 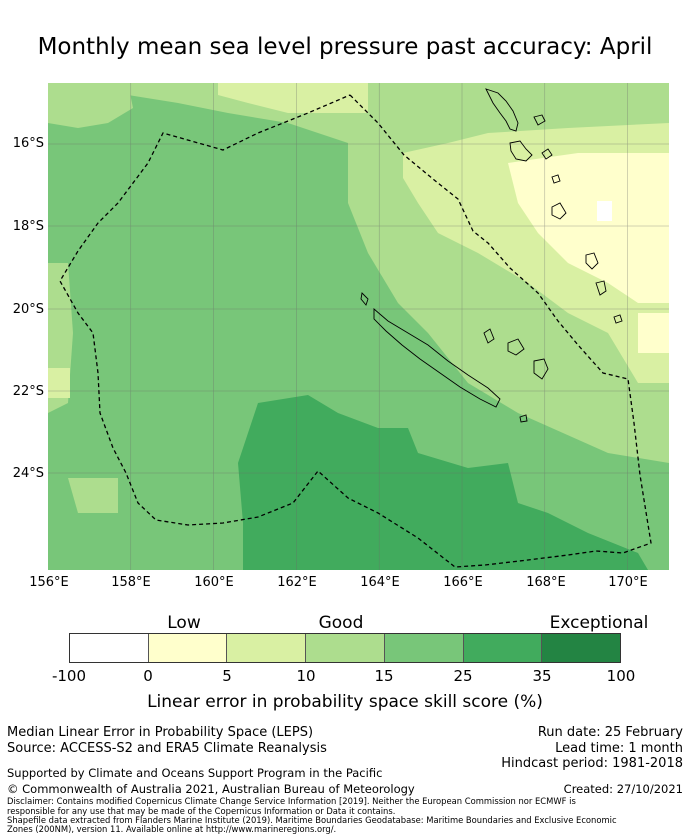 I want to click on category-good: Good, so click(x=341, y=623).